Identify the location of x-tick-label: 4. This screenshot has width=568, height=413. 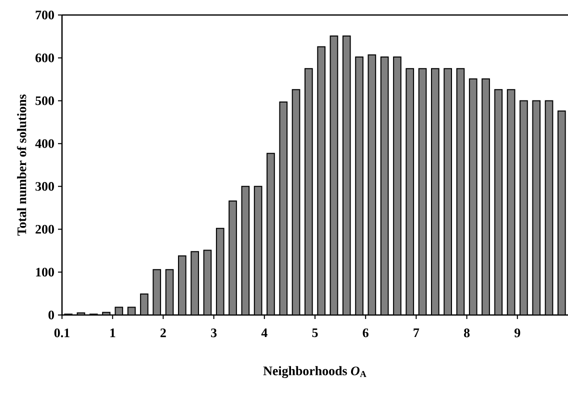
(264, 333).